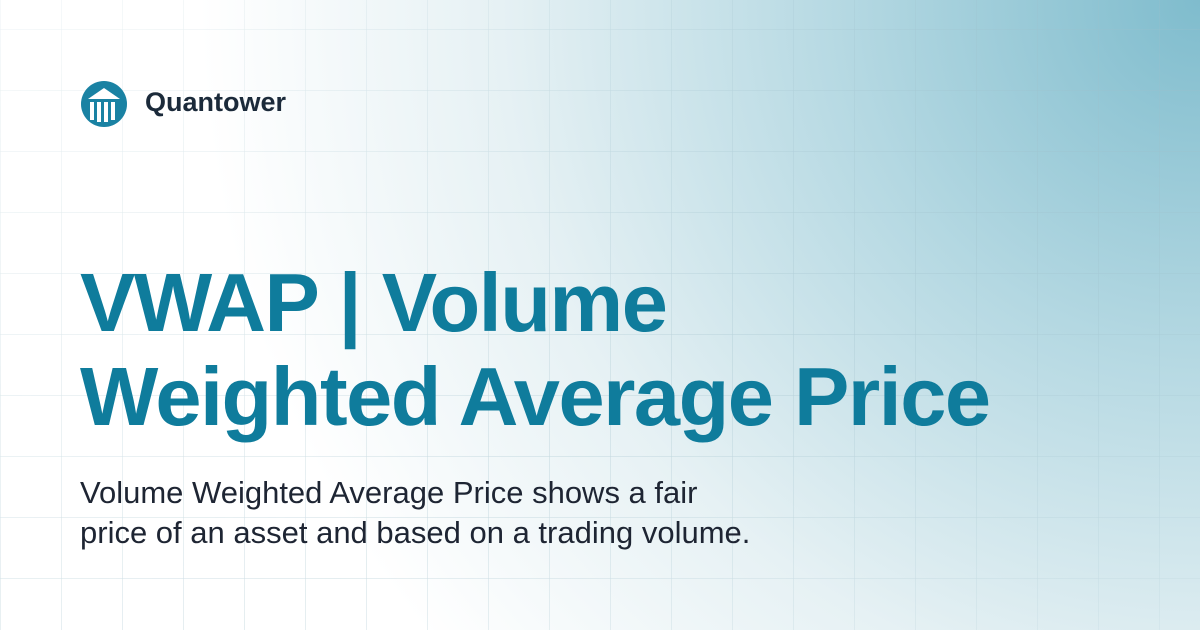 The width and height of the screenshot is (1200, 630). I want to click on title-line: VWAP | Volume, so click(373, 303).